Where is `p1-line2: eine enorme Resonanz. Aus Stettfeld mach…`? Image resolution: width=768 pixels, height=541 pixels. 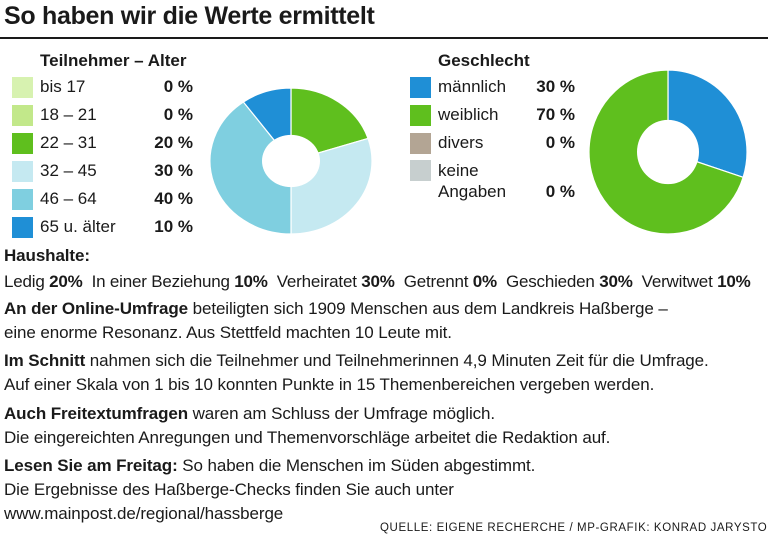
p1-line2: eine enorme Resonanz. Aus Stettfeld mach… is located at coordinates (228, 332).